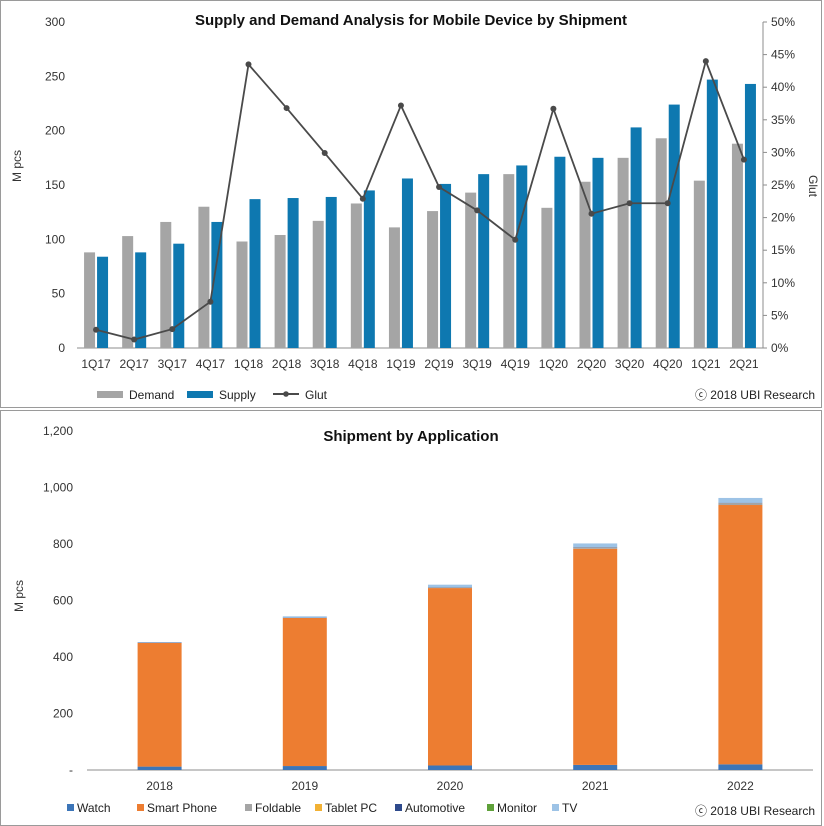 The width and height of the screenshot is (824, 826). I want to click on y2-tick-label: 50%, so click(783, 22).